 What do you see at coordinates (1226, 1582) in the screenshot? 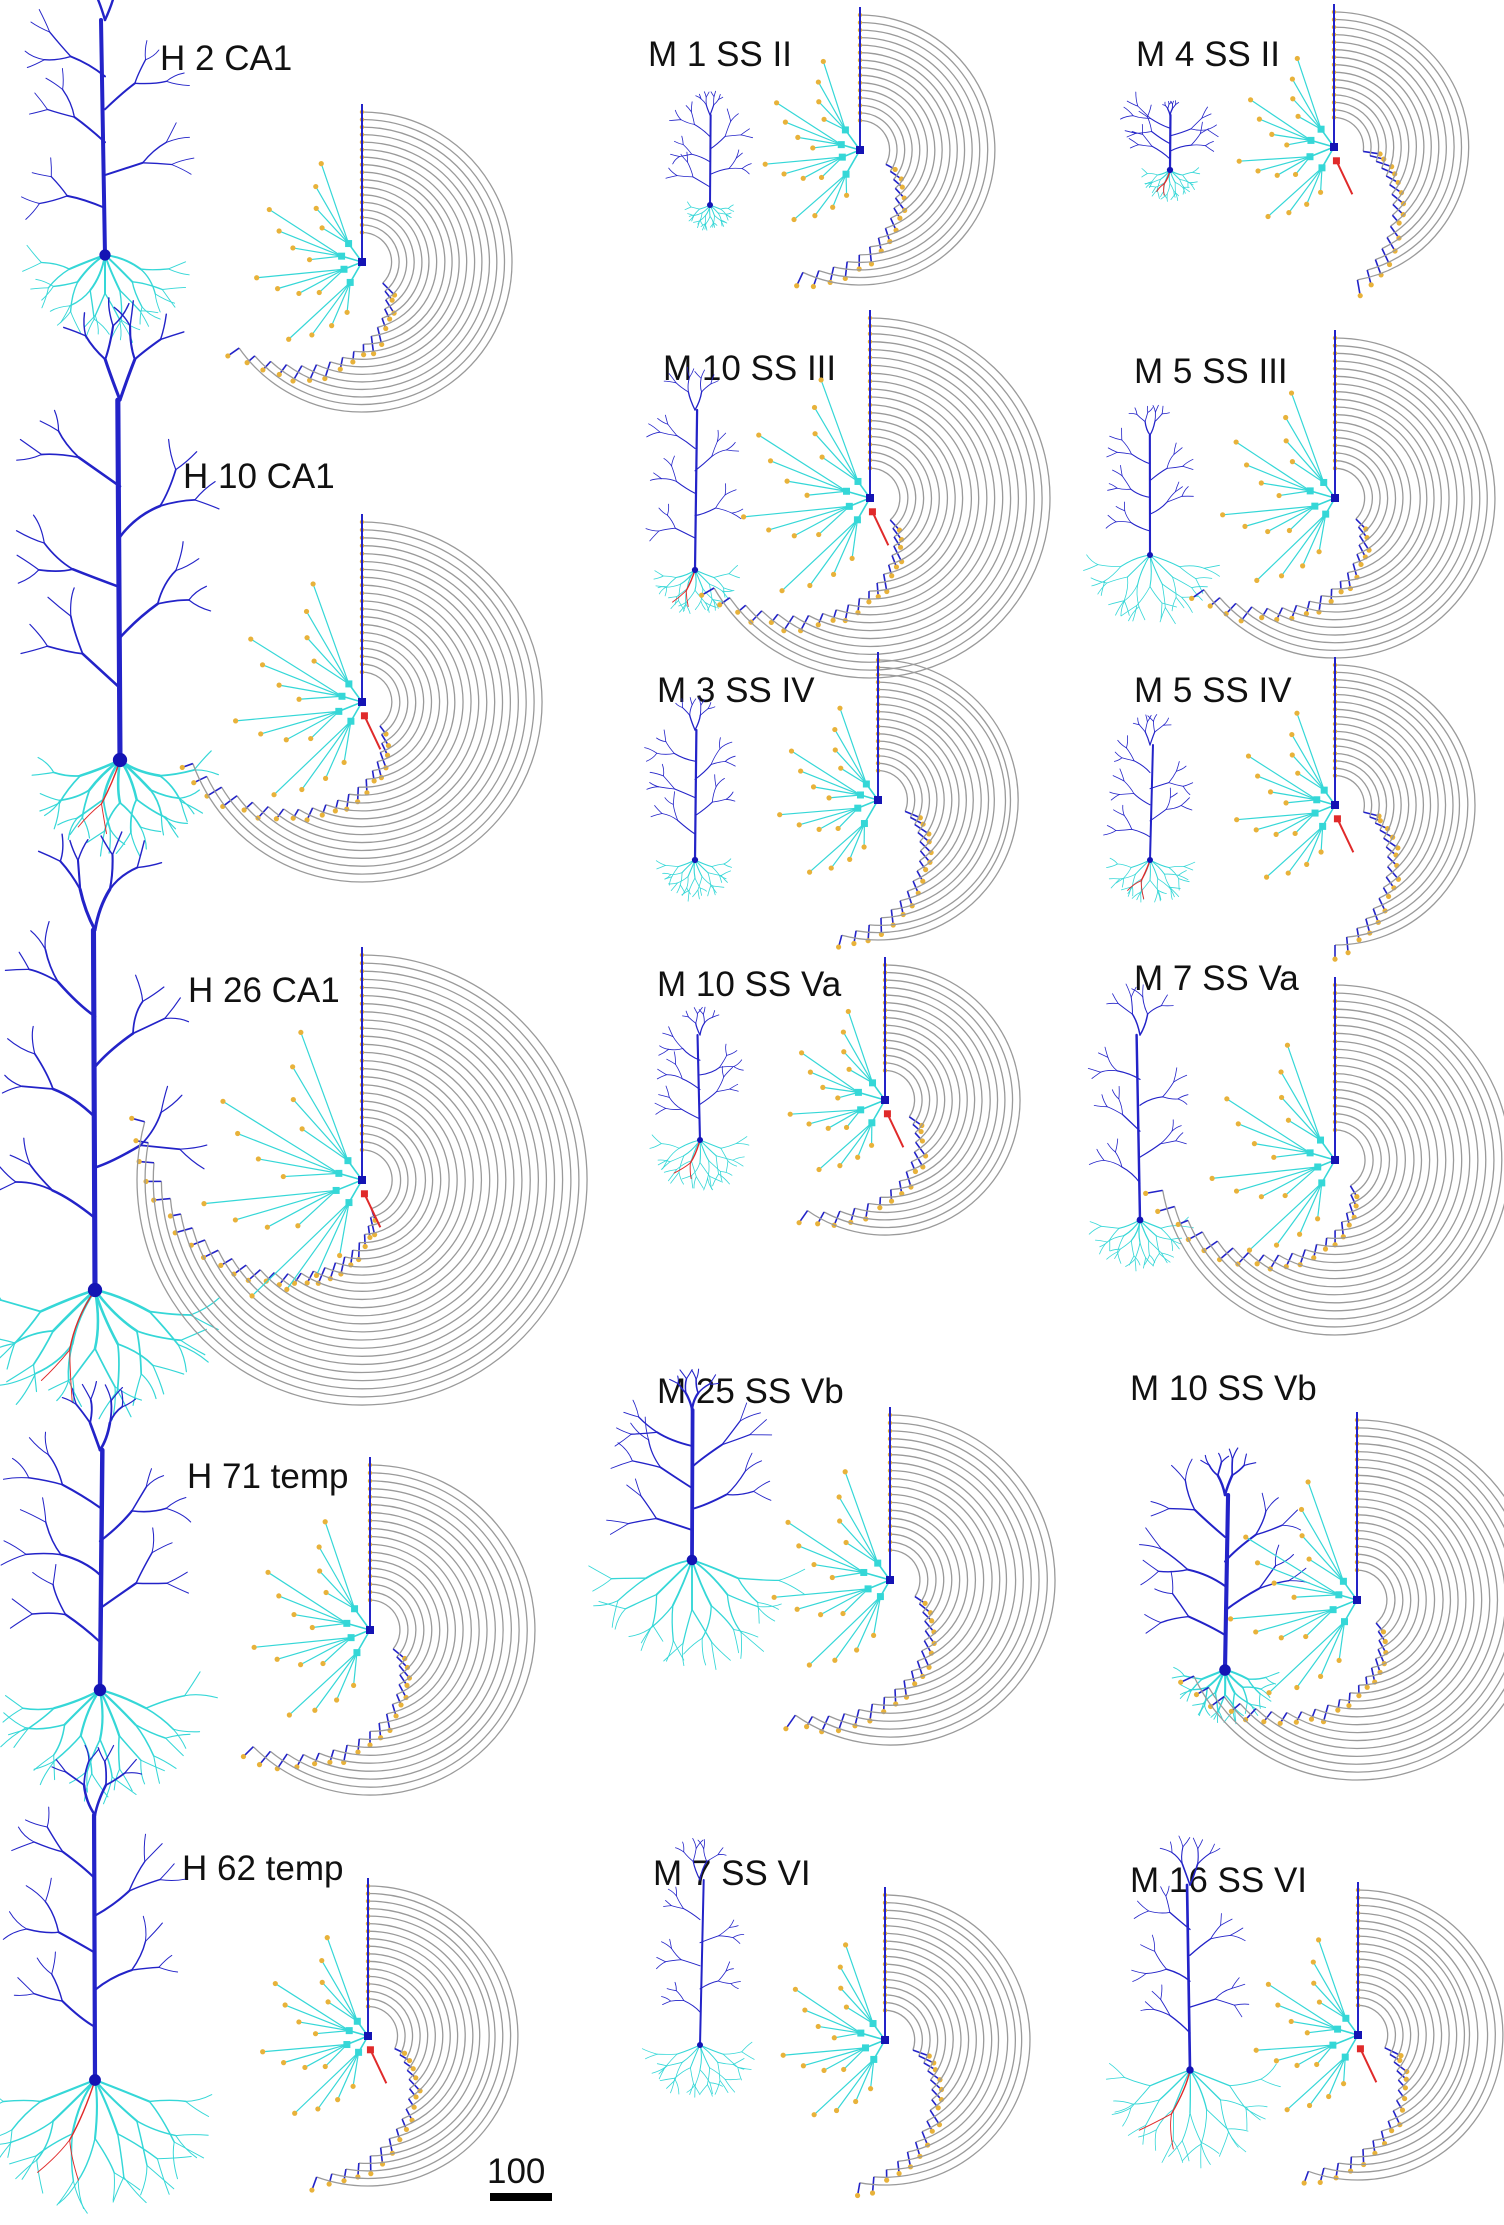
I see `apical-trunk` at bounding box center [1226, 1582].